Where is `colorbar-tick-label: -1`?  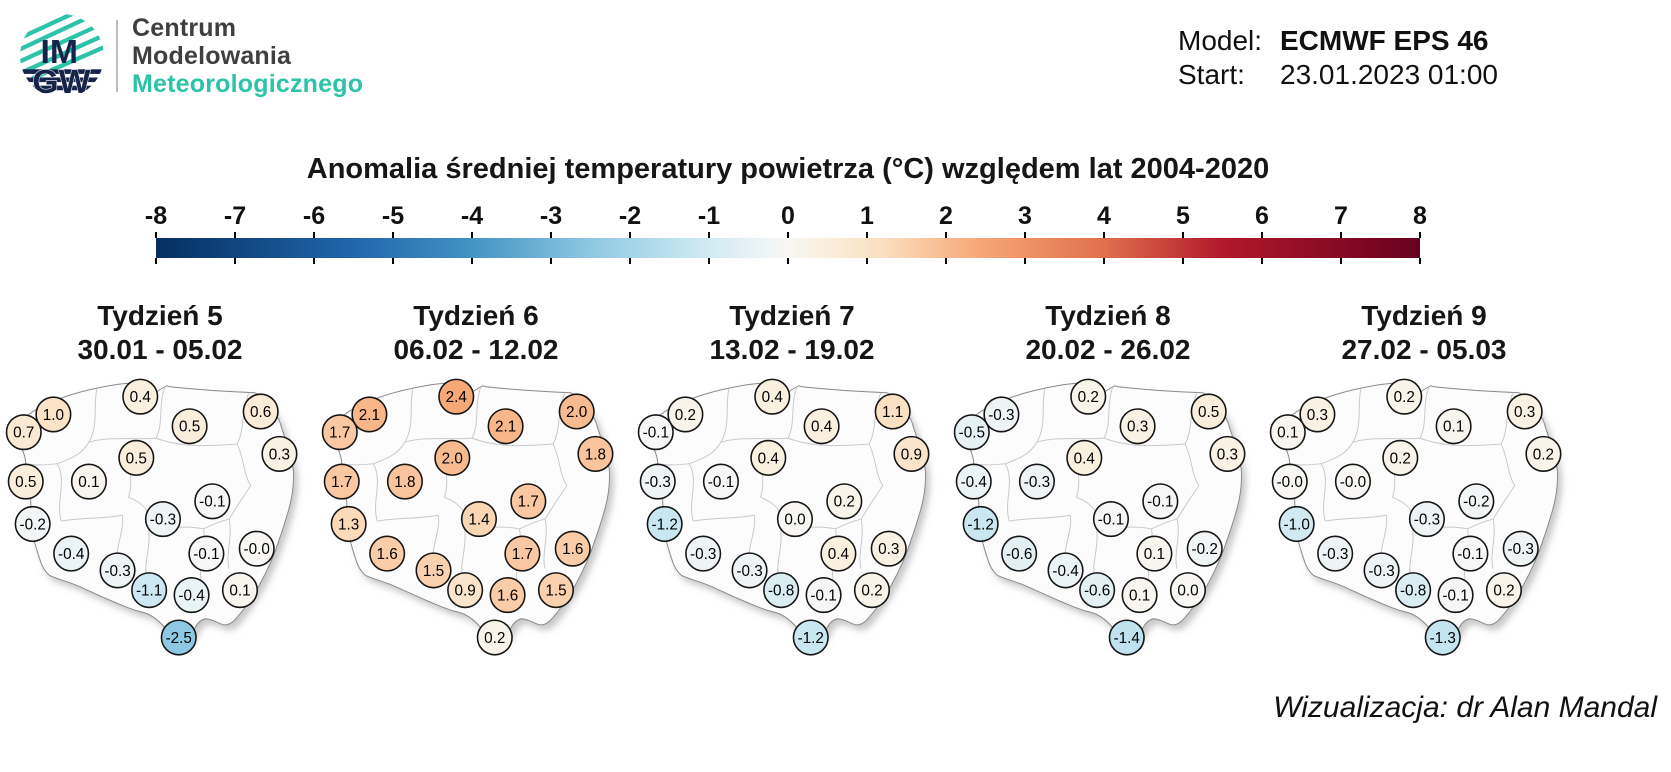 colorbar-tick-label: -1 is located at coordinates (709, 216).